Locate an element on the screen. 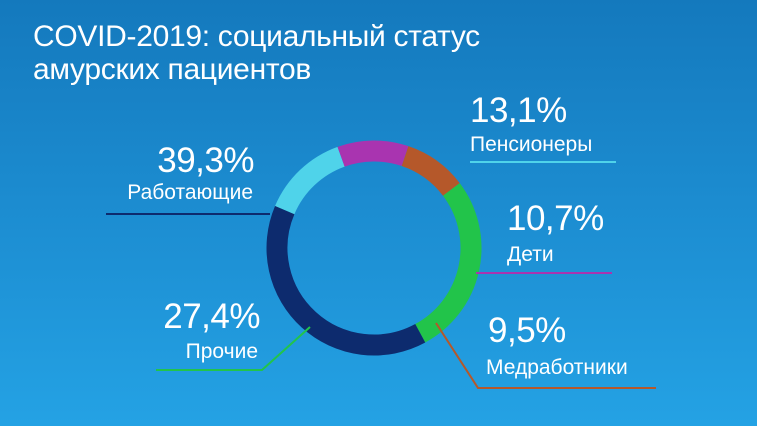 This screenshot has height=426, width=757. value-label-pensioners: 13,1% is located at coordinates (518, 110).